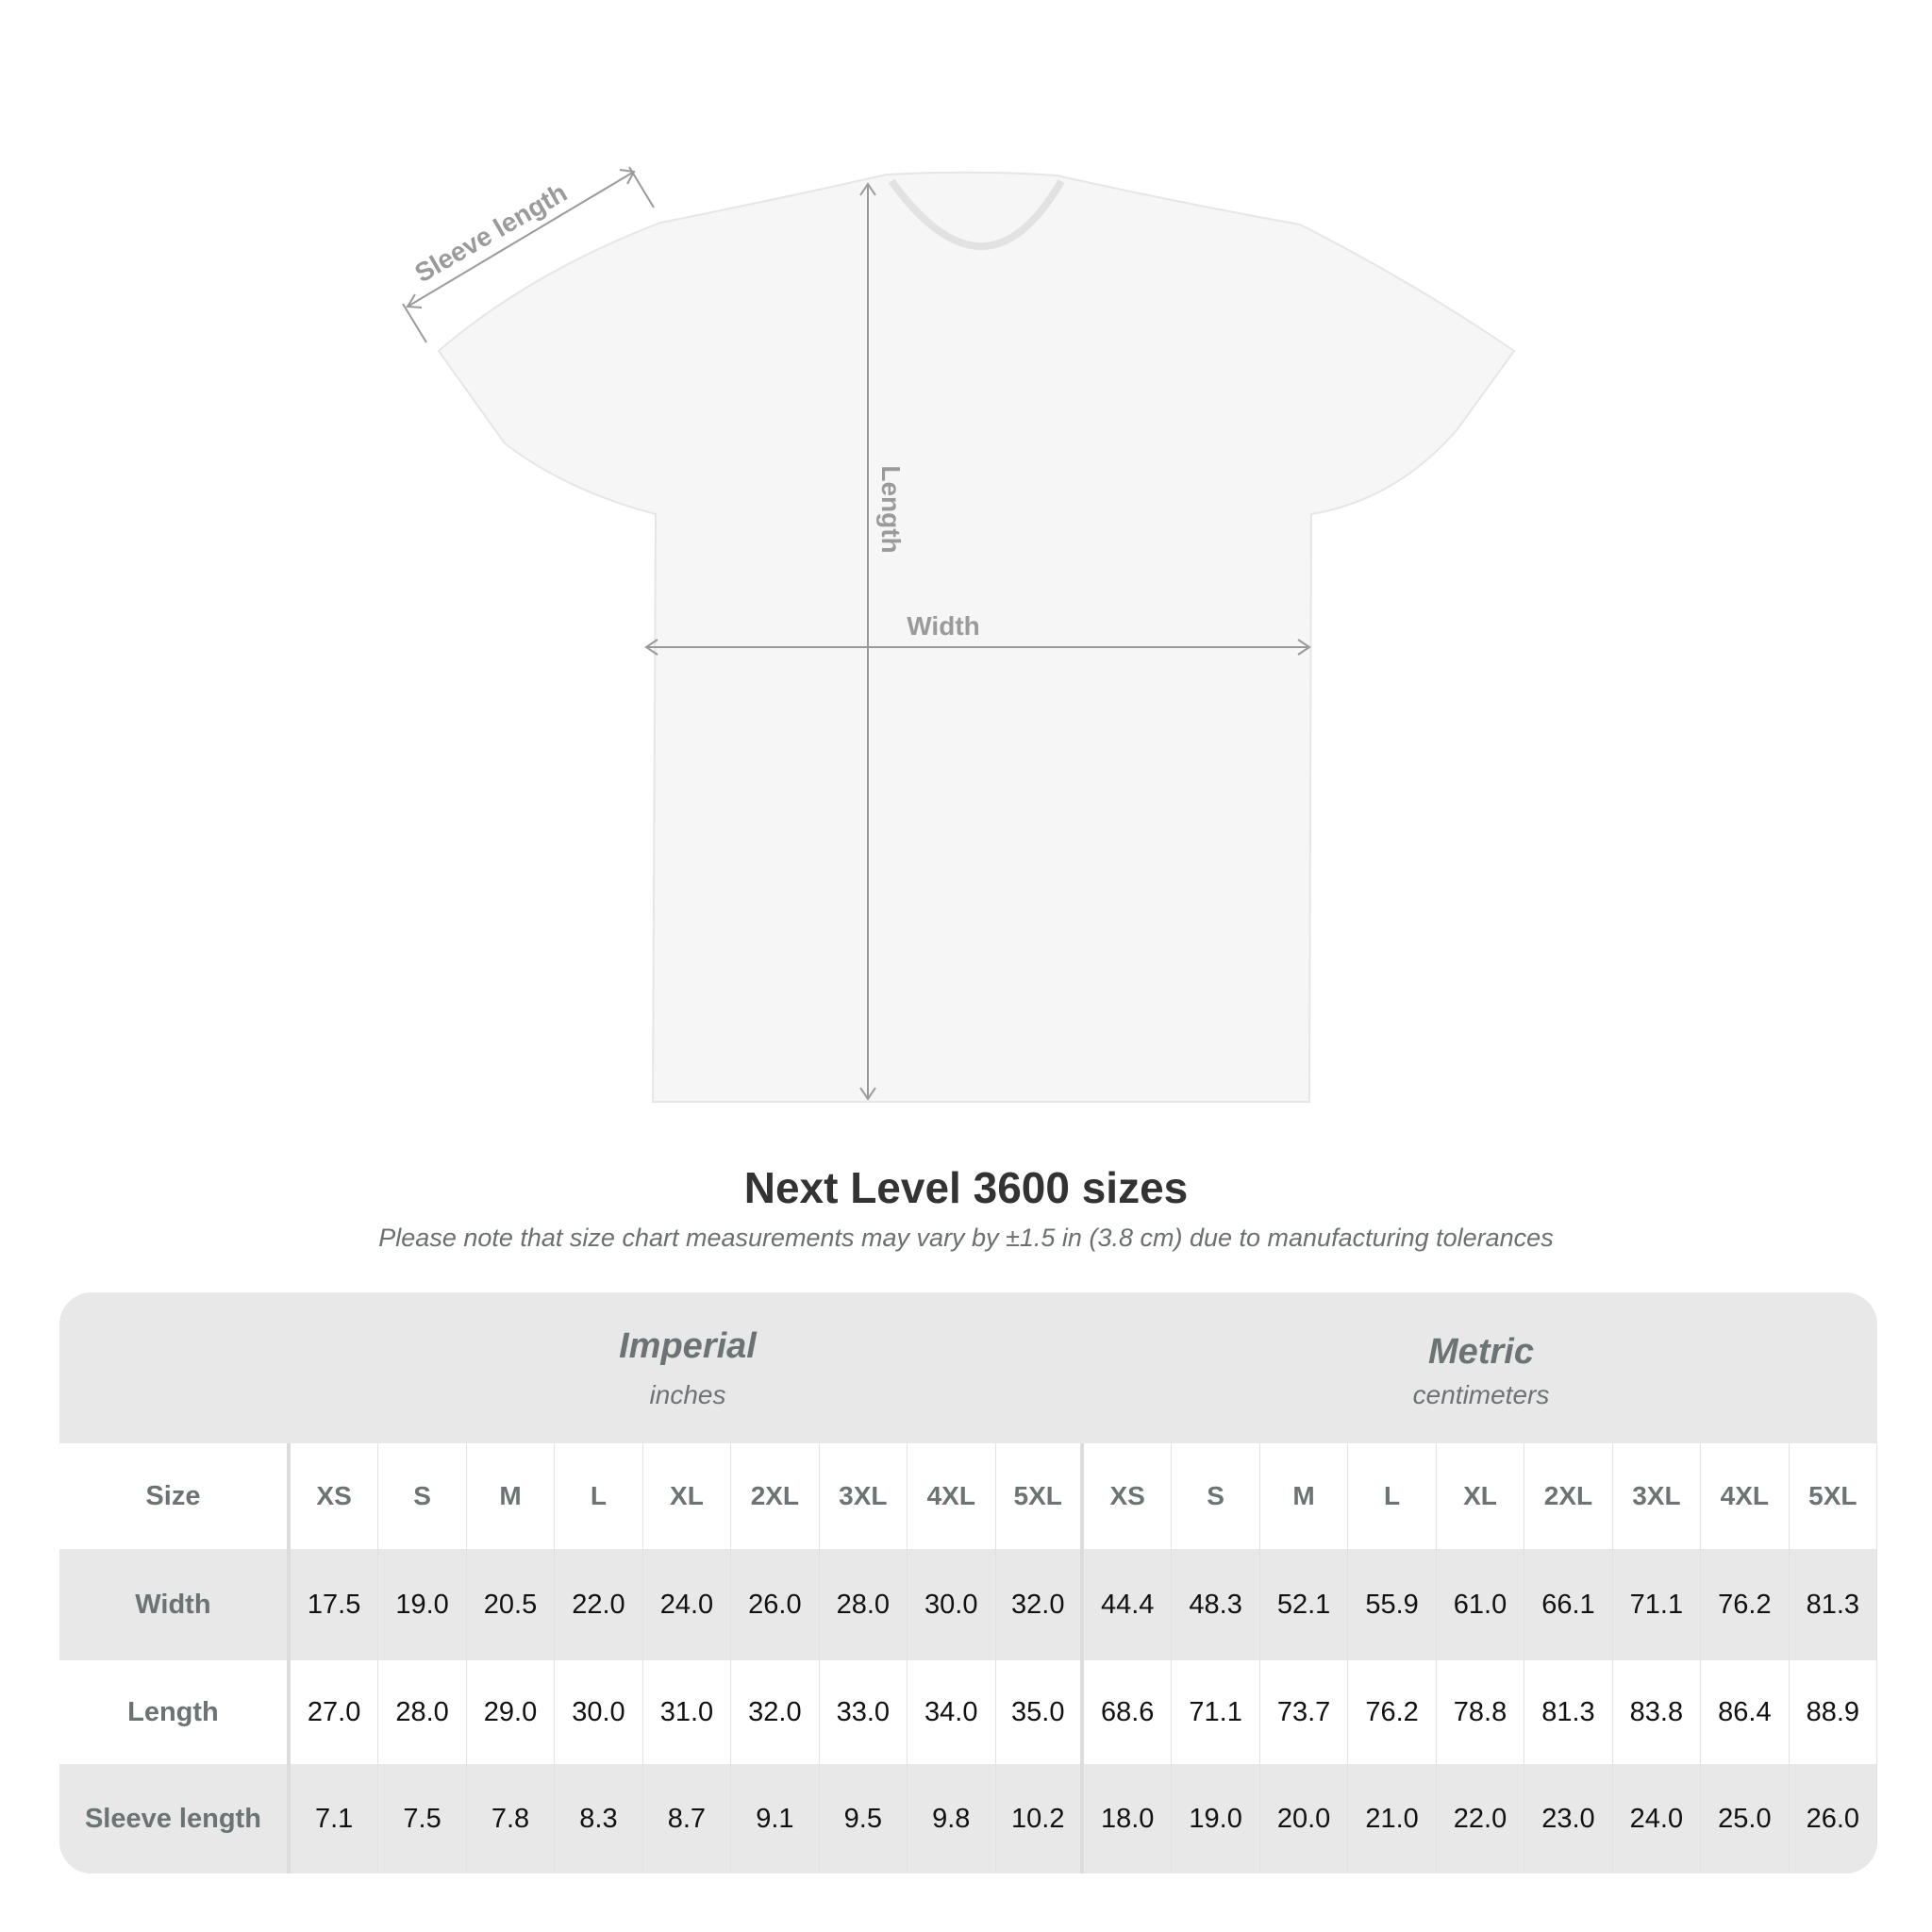 Image resolution: width=1932 pixels, height=1932 pixels. What do you see at coordinates (952, 1819) in the screenshot?
I see `table-cell: 9.8` at bounding box center [952, 1819].